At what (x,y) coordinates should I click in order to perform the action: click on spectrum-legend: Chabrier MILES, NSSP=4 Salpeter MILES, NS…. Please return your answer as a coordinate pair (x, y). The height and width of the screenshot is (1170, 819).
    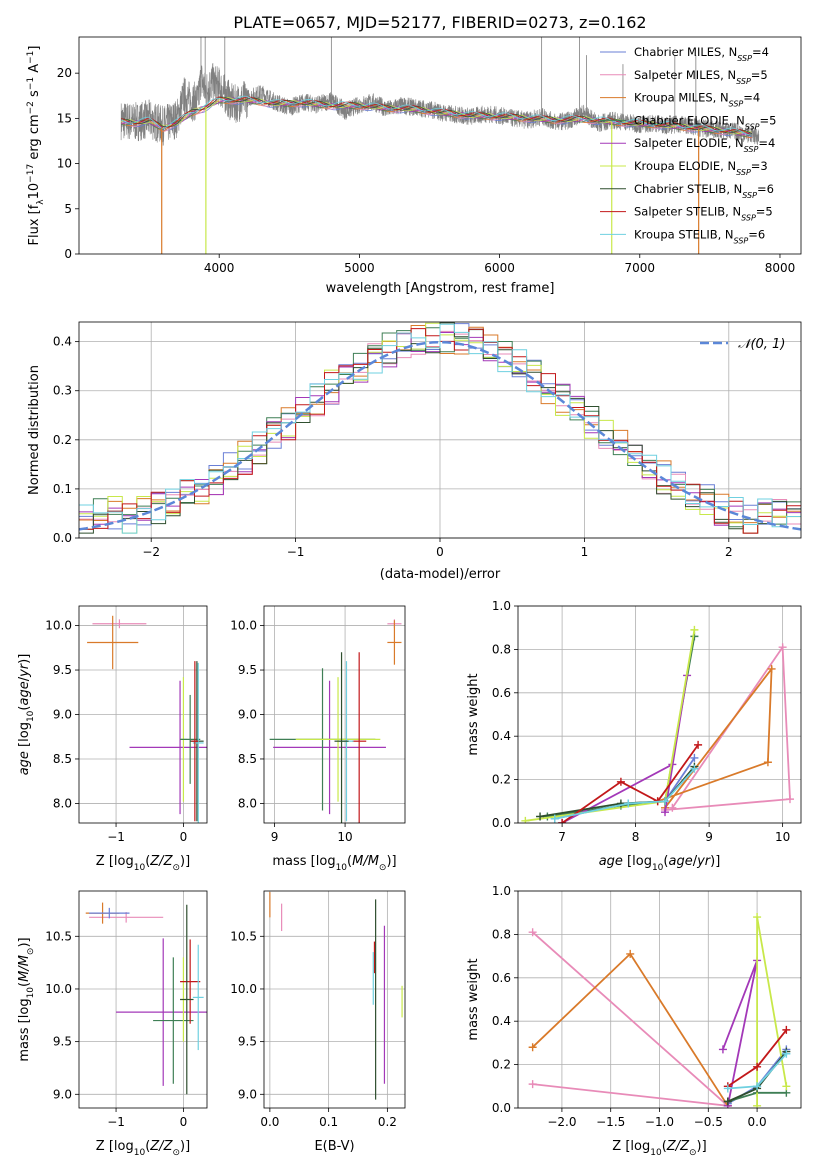
    Looking at the image, I should click on (688, 145).